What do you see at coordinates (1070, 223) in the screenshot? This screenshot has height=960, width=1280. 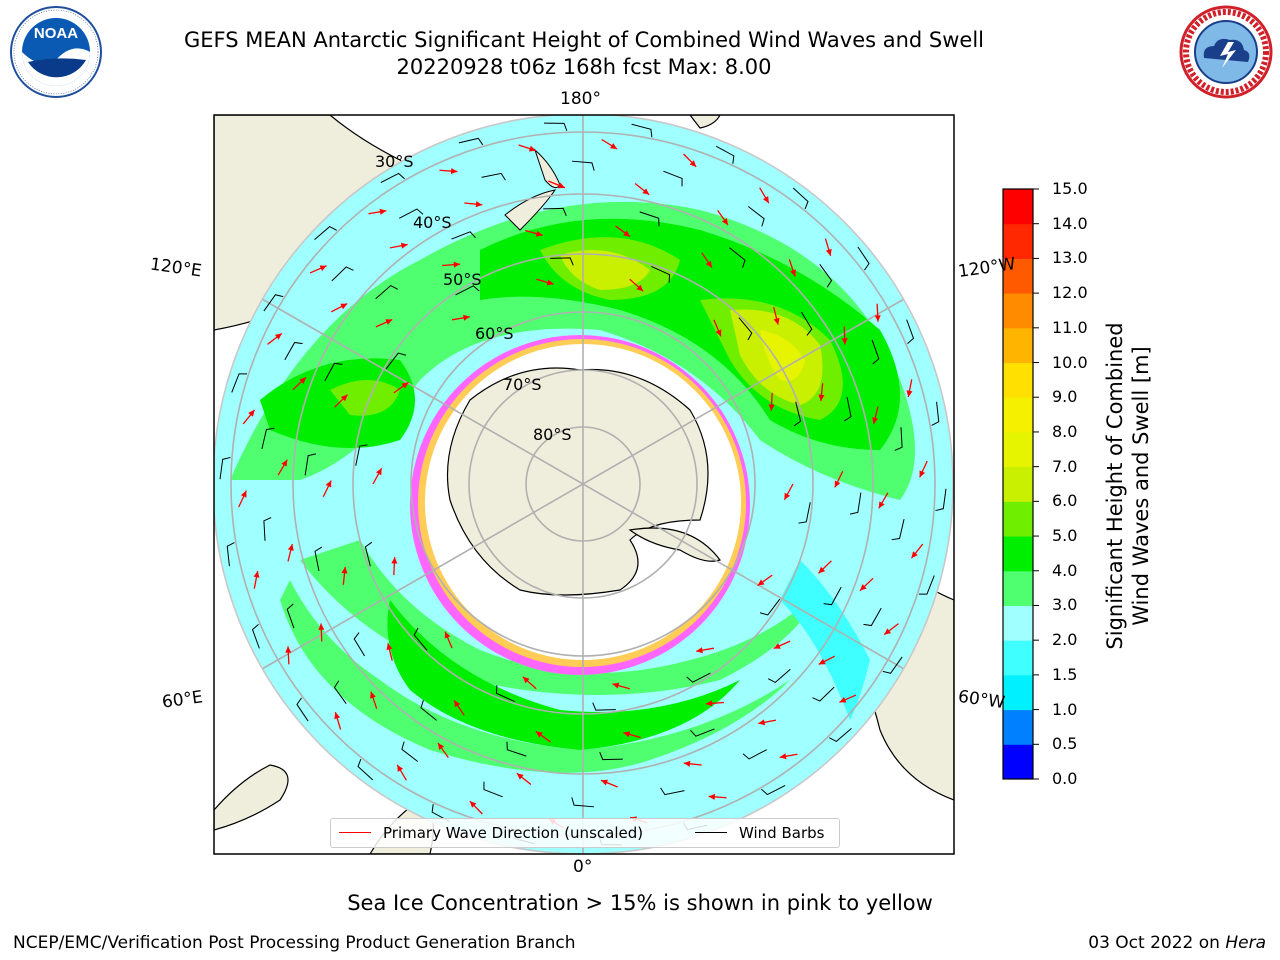 I see `colorbar-tick-label: 14.0` at bounding box center [1070, 223].